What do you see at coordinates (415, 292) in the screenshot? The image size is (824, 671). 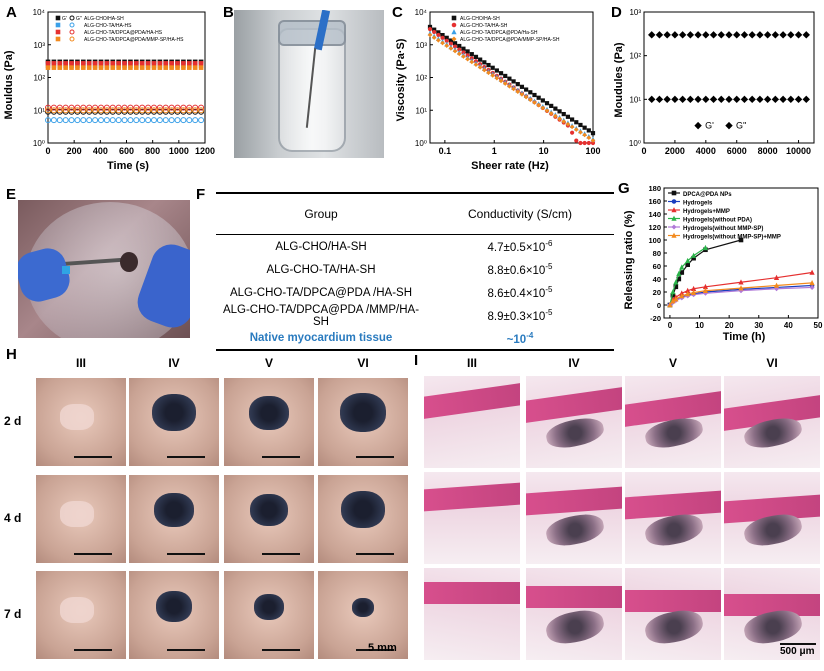 I see `table-row: ALG-CHO-TA/DPCA@PDA /HA-SH 8.6±0.4×10-5` at bounding box center [415, 292].